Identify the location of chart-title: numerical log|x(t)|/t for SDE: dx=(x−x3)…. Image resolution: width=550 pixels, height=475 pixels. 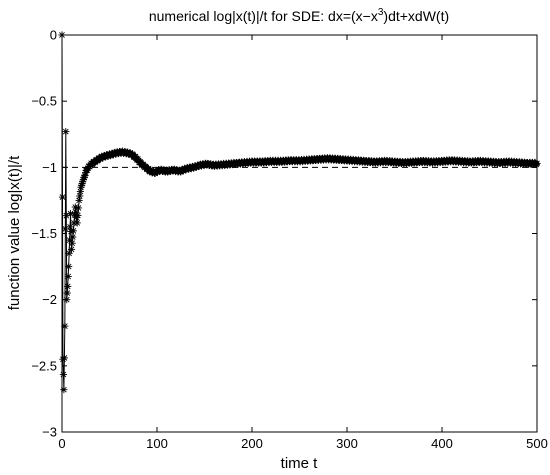
(299, 15).